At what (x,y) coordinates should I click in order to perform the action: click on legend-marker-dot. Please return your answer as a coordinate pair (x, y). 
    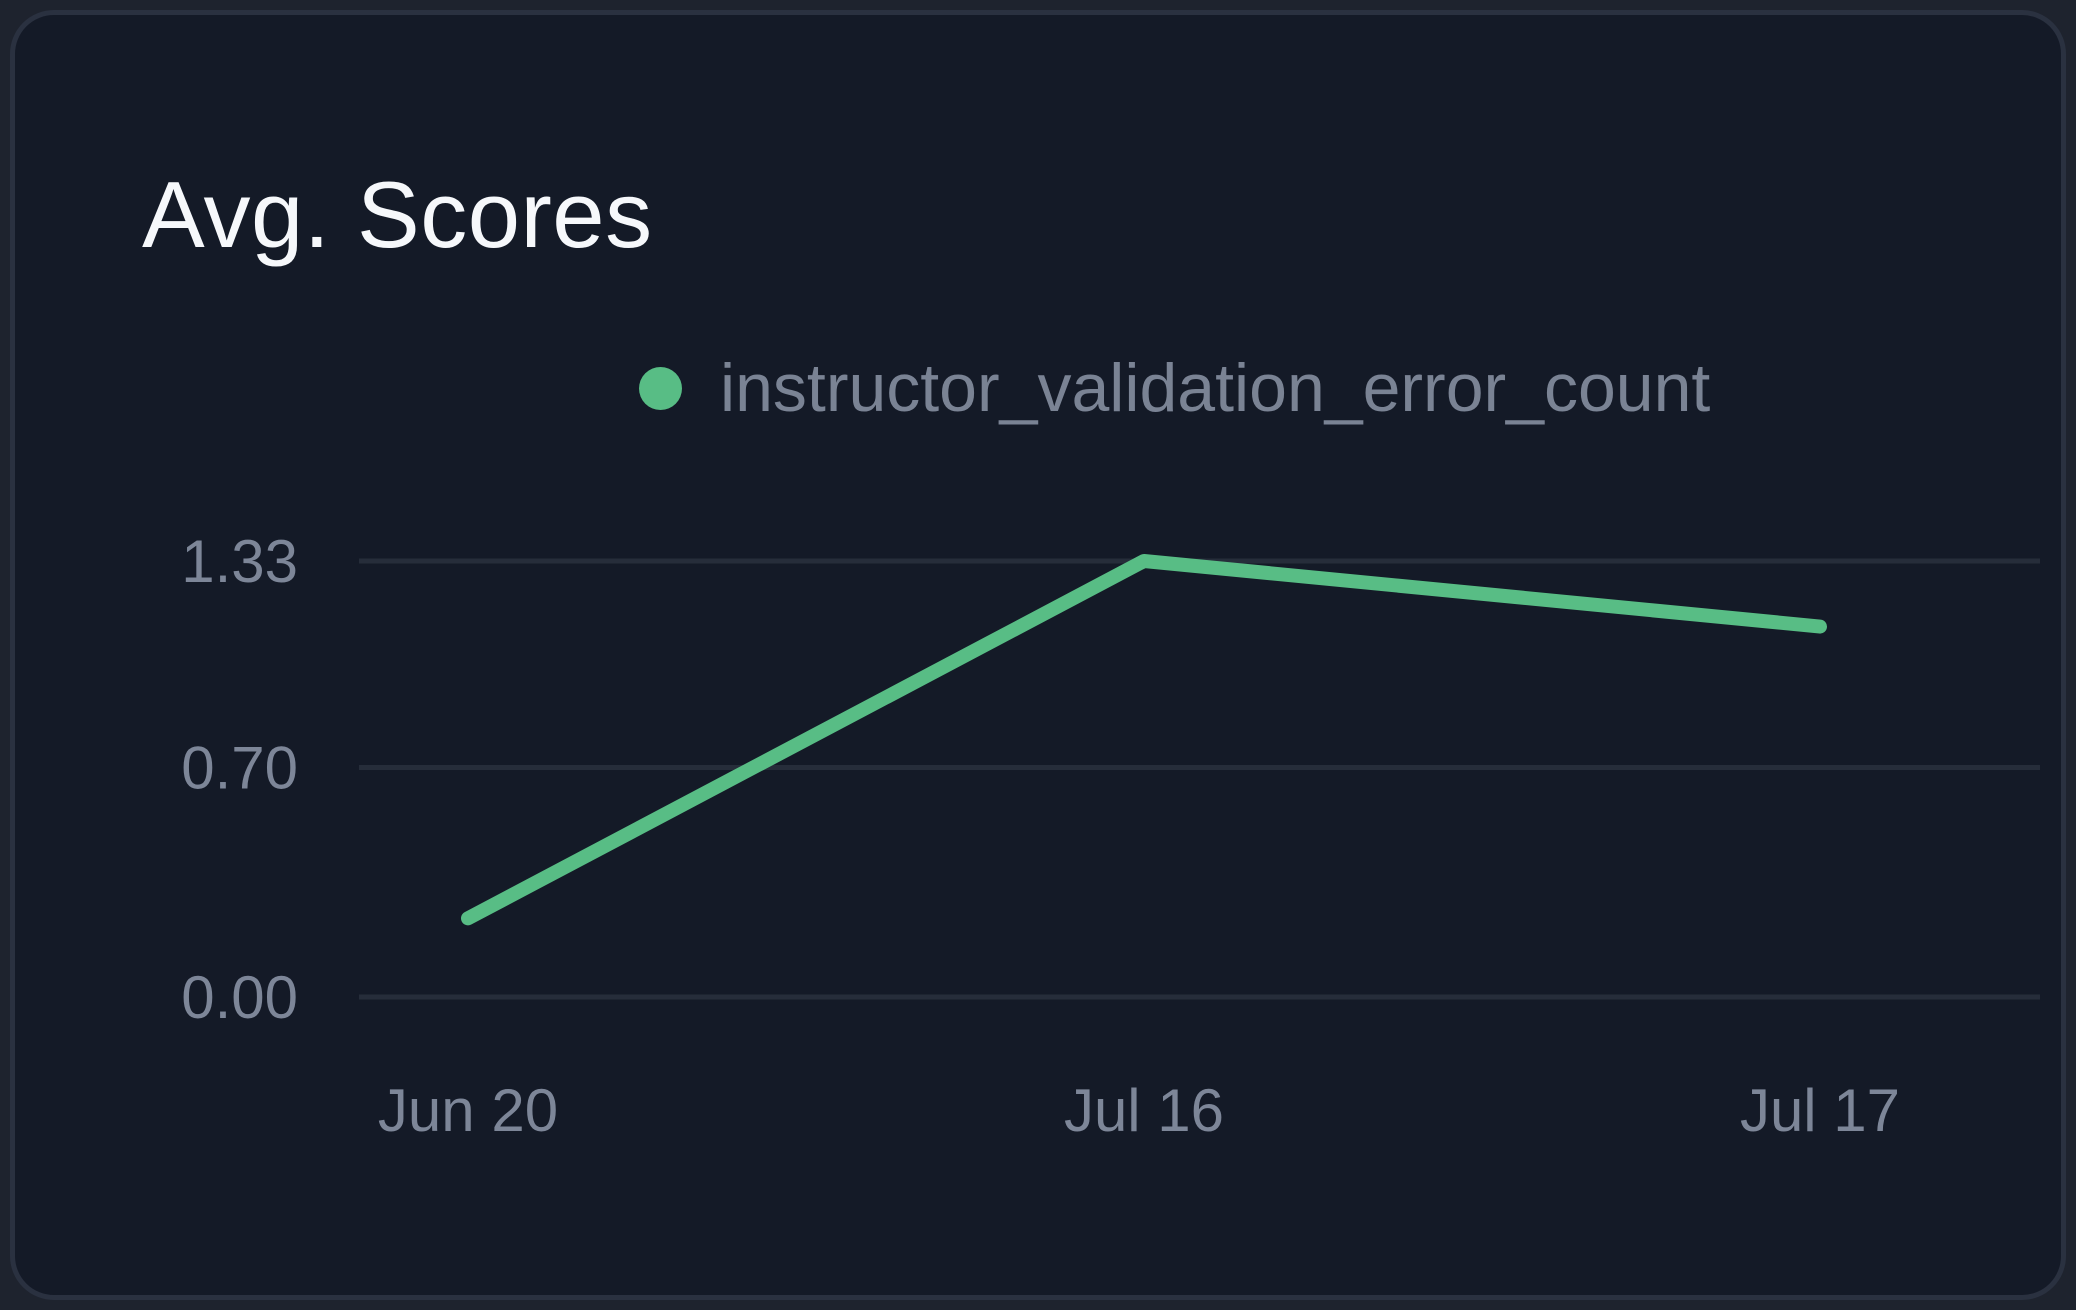
    Looking at the image, I should click on (660, 388).